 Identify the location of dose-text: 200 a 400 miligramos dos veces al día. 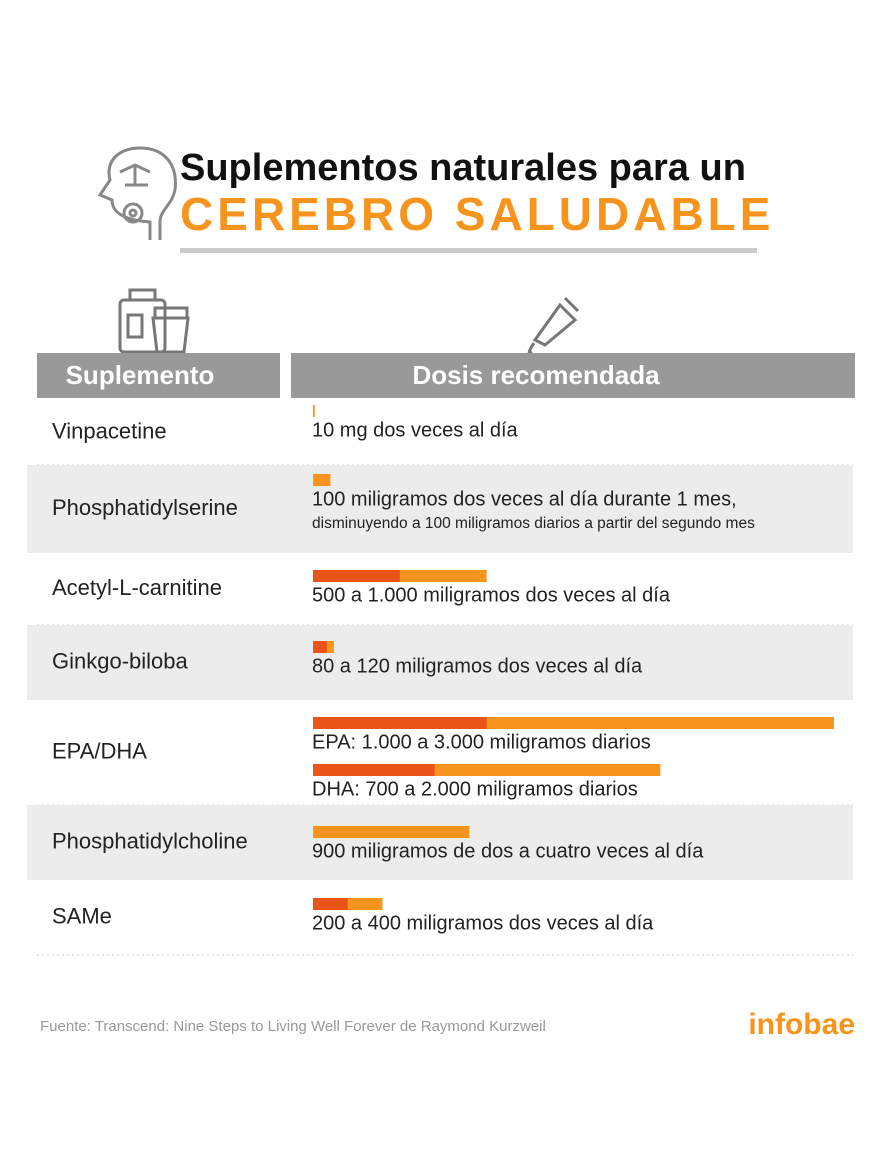
(483, 923).